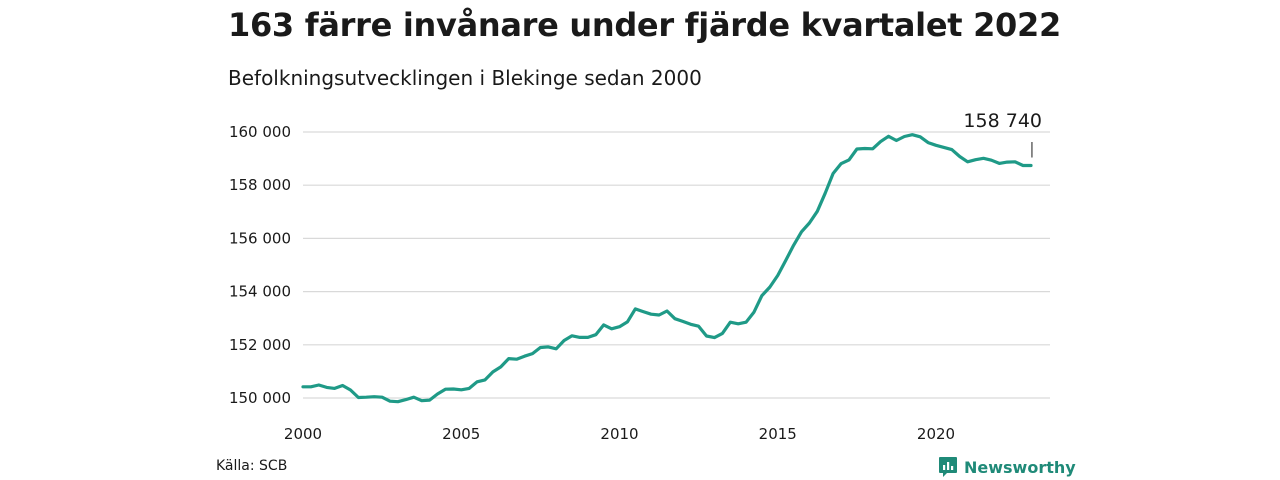  Describe the element at coordinates (260, 398) in the screenshot. I see `y-tick-label: 150 000` at that location.